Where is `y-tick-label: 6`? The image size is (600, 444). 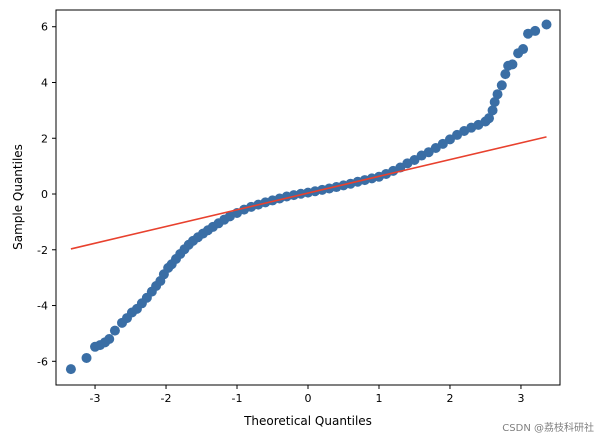 y-tick-label: 6 is located at coordinates (44, 27).